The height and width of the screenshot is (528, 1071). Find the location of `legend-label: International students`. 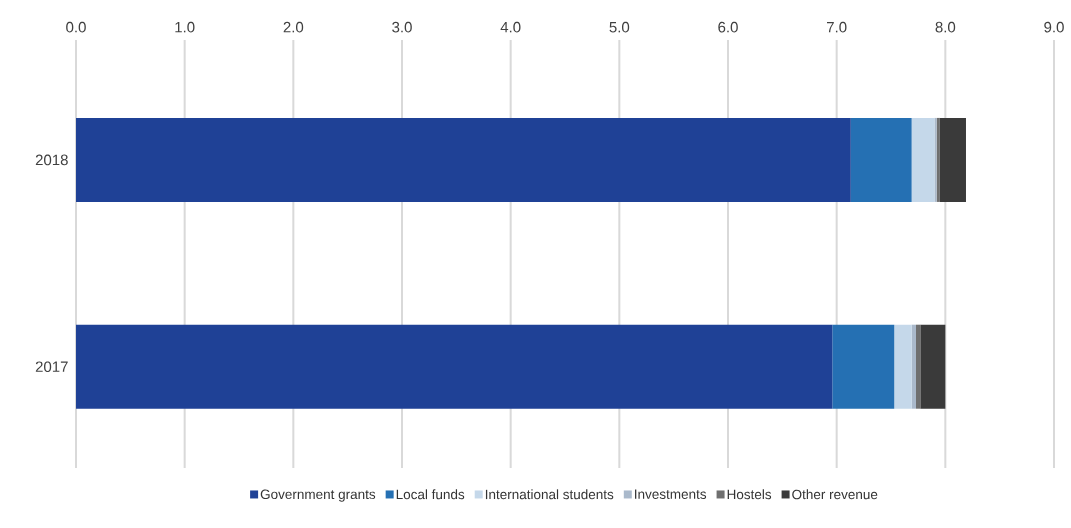

legend-label: International students is located at coordinates (549, 494).